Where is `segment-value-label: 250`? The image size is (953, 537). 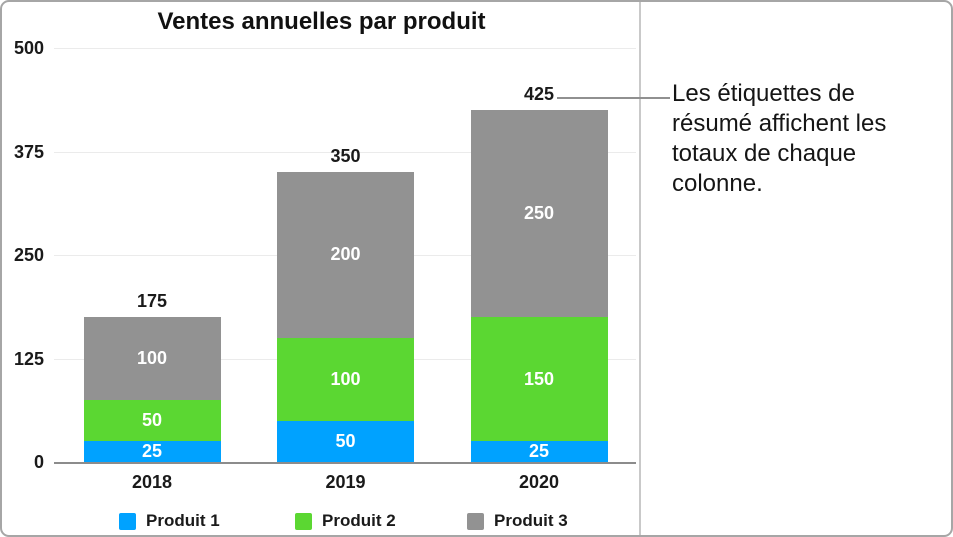 segment-value-label: 250 is located at coordinates (539, 213).